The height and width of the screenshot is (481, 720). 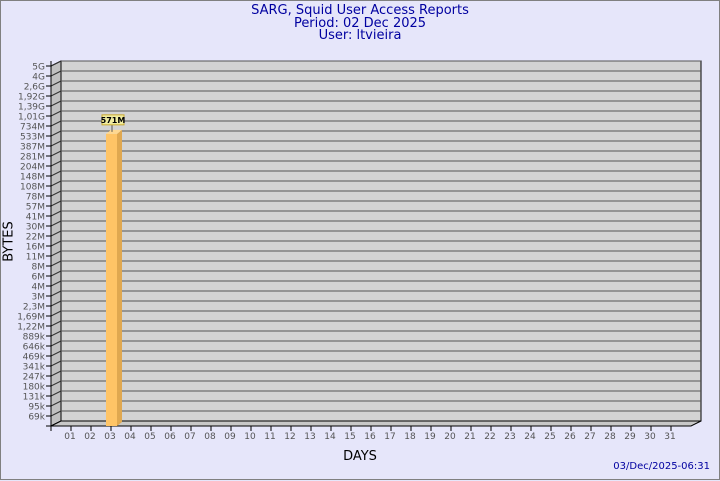 What do you see at coordinates (34, 348) in the screenshot?
I see `y-tick-label: 646k` at bounding box center [34, 348].